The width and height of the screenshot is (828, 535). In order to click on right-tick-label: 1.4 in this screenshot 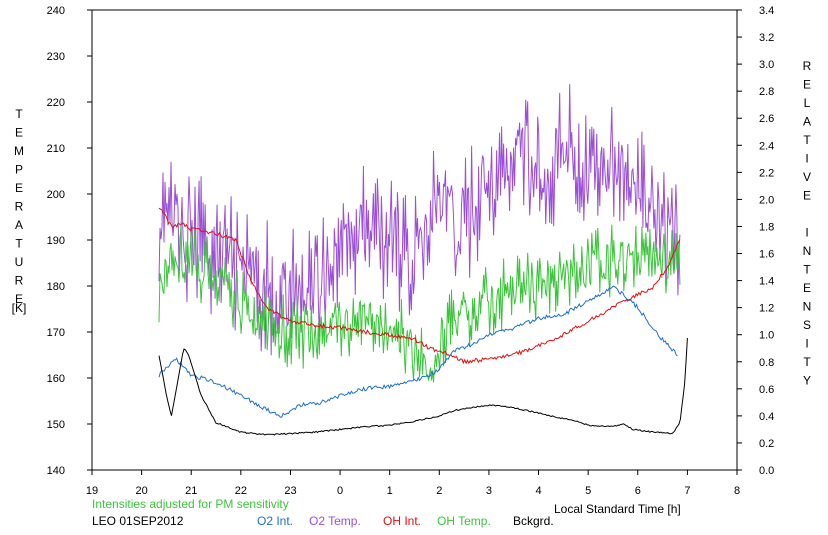, I will do `click(766, 282)`.